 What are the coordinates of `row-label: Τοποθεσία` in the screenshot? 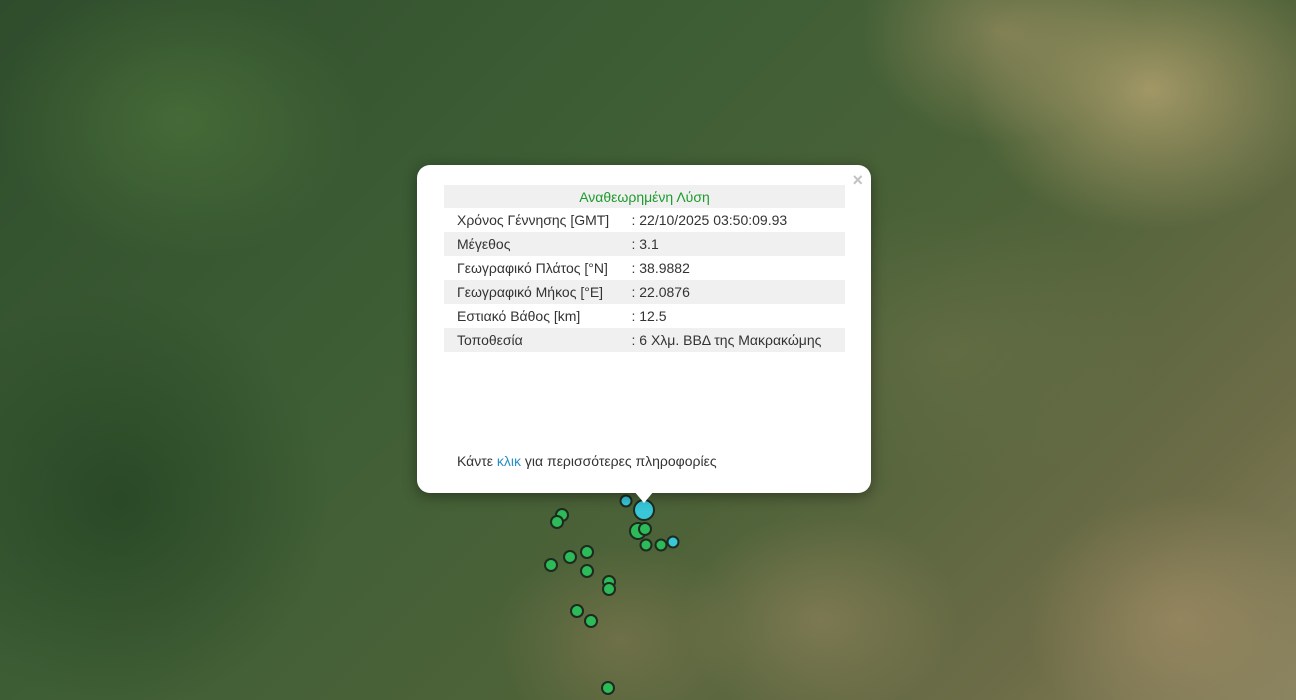 It's located at (538, 340).